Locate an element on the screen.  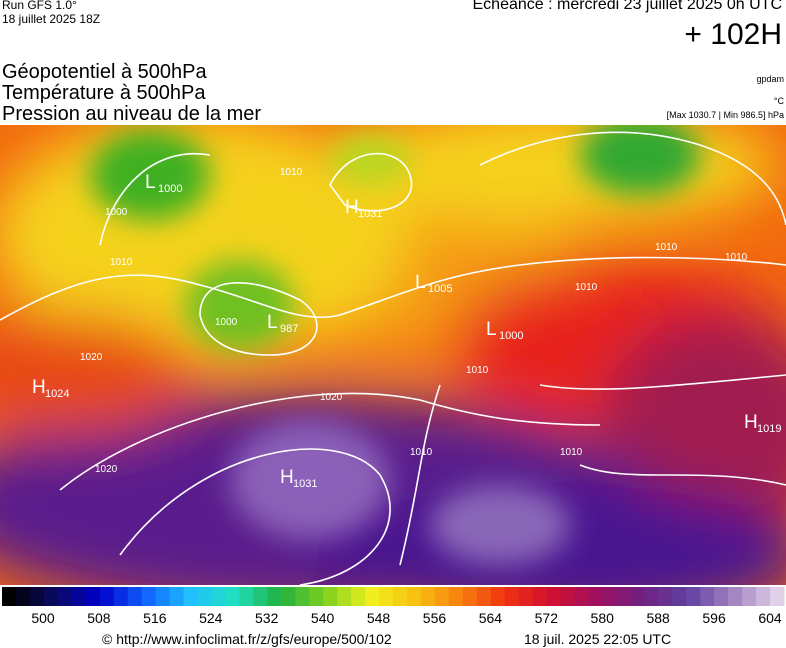
field-title: Température à 500hPa is located at coordinates (104, 93).